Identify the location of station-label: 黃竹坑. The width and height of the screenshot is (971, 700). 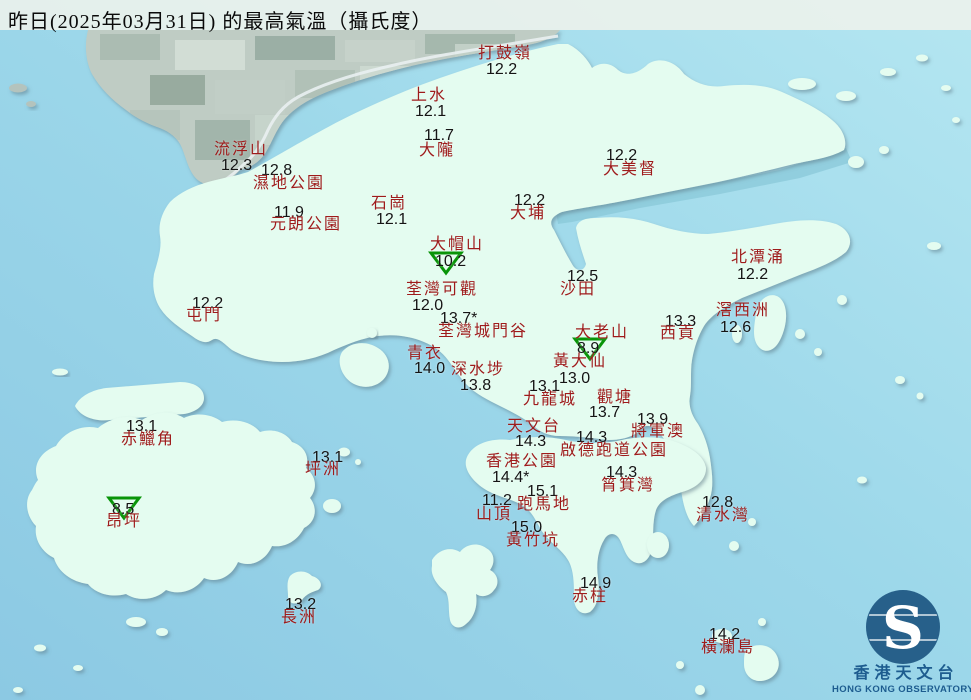
(533, 540).